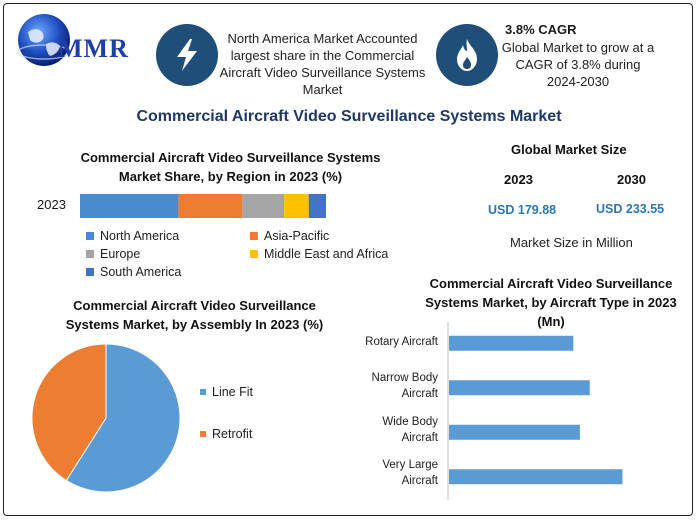  I want to click on legend-asia-pacific: Asia-Pacific, so click(289, 236).